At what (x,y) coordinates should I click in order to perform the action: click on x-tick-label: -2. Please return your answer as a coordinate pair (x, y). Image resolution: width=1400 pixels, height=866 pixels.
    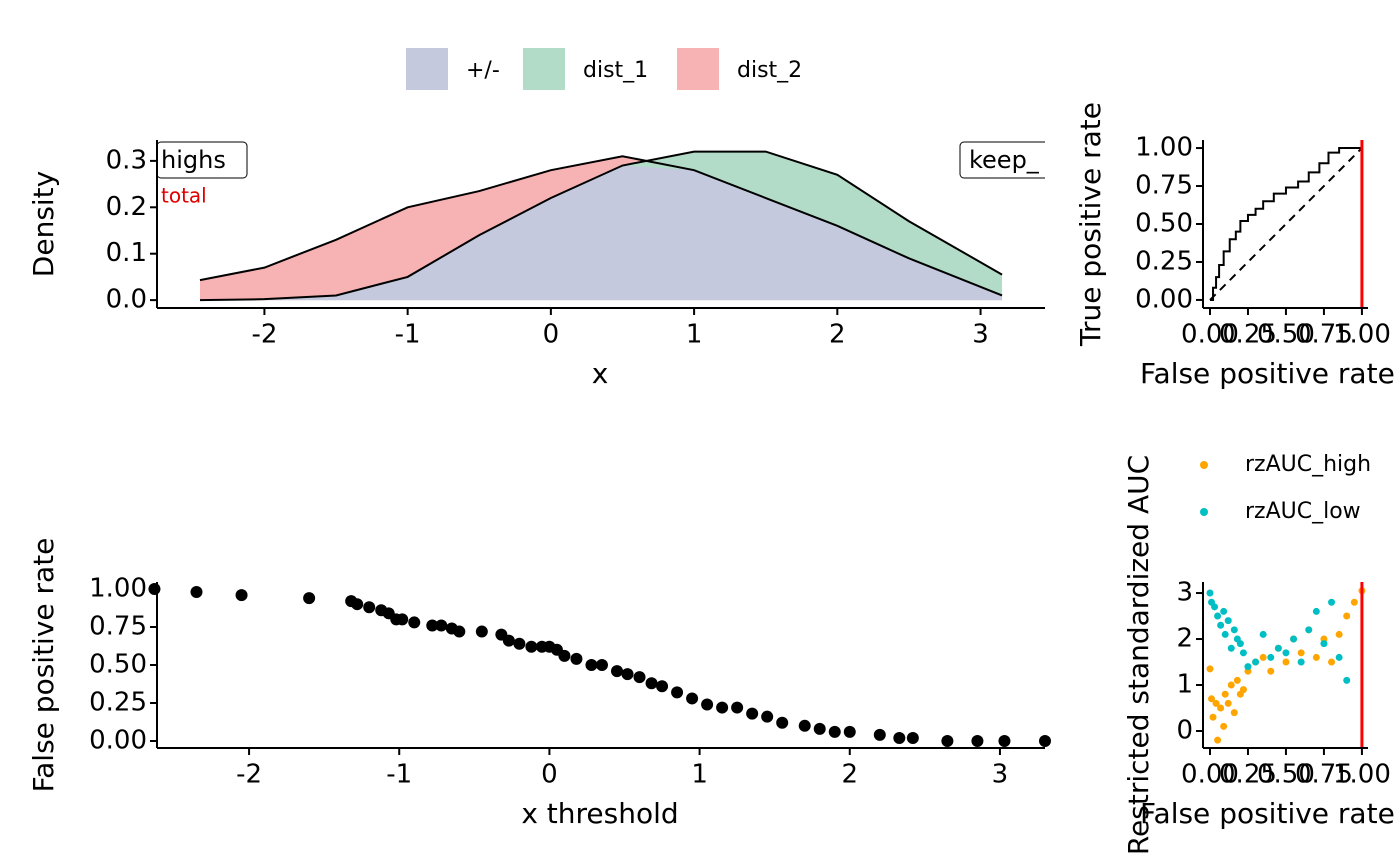
    Looking at the image, I should click on (249, 775).